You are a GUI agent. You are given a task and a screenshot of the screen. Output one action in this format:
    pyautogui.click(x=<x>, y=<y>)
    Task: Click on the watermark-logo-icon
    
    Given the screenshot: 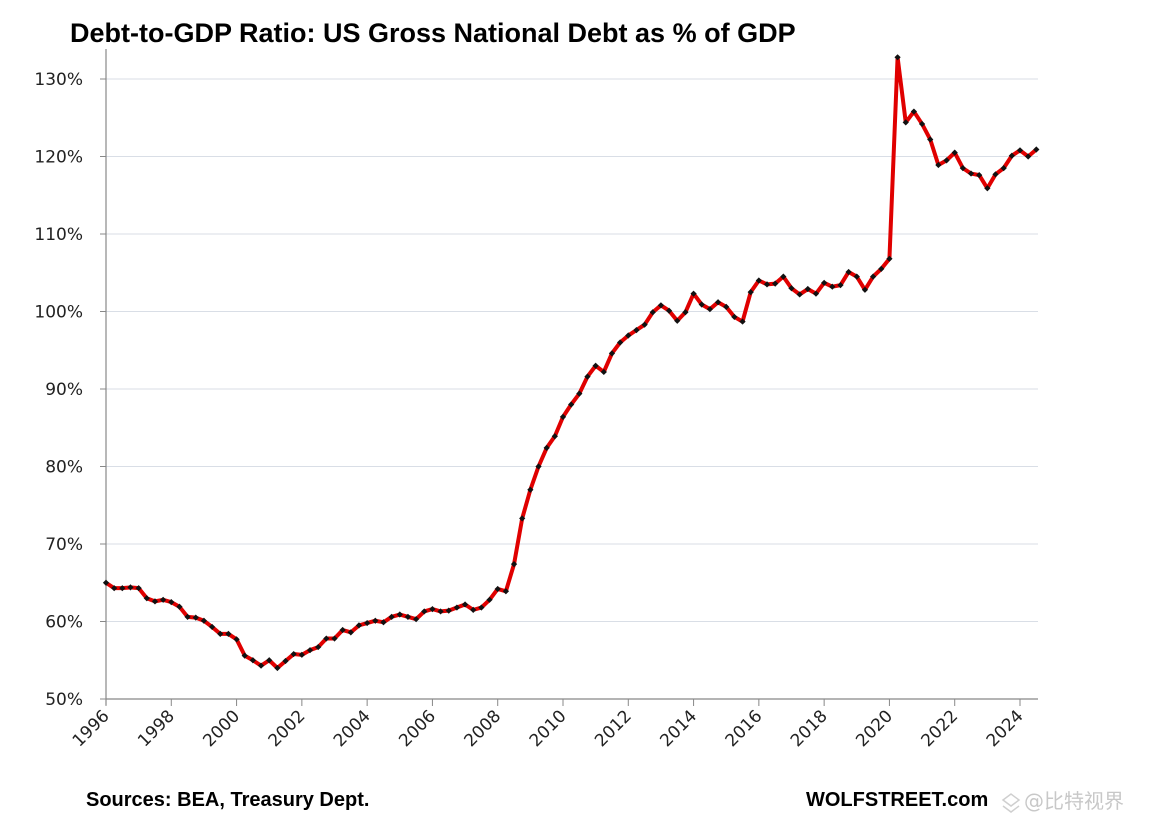 What is the action you would take?
    pyautogui.click(x=1011, y=803)
    